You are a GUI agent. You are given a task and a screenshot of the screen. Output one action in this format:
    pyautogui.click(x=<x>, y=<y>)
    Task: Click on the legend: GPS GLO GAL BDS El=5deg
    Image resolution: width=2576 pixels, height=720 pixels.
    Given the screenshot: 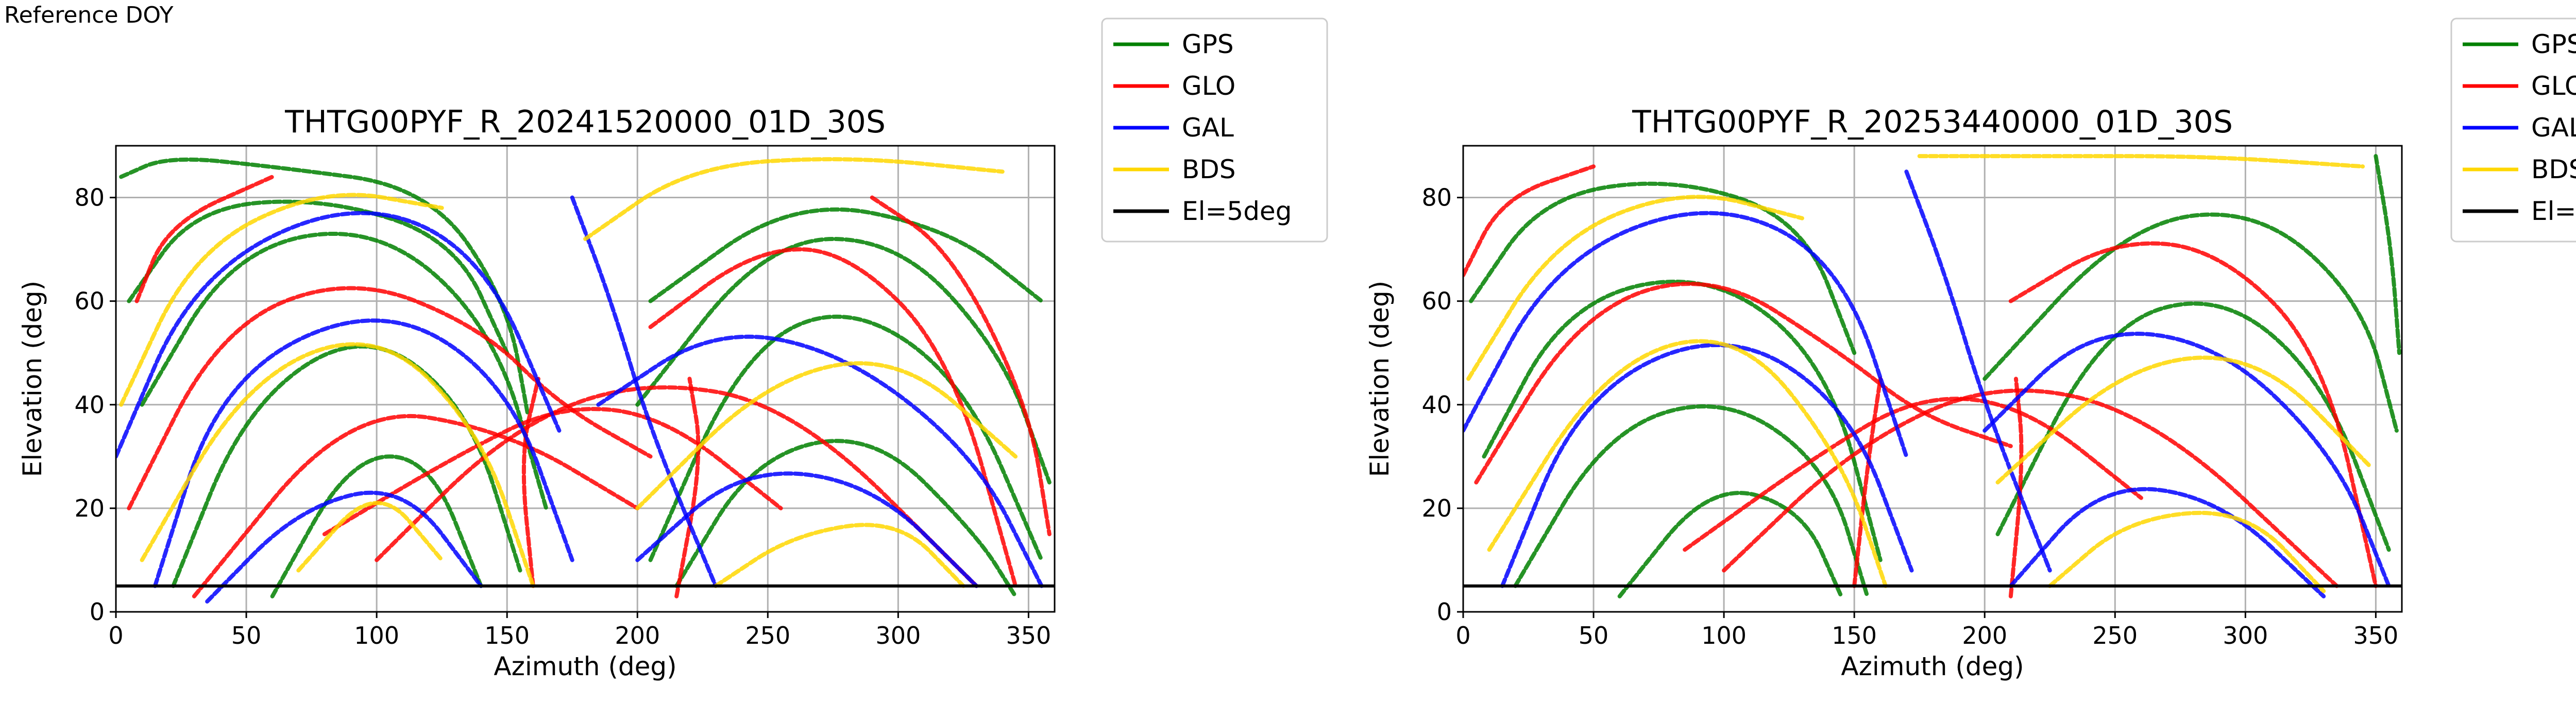 What is the action you would take?
    pyautogui.click(x=1214, y=130)
    